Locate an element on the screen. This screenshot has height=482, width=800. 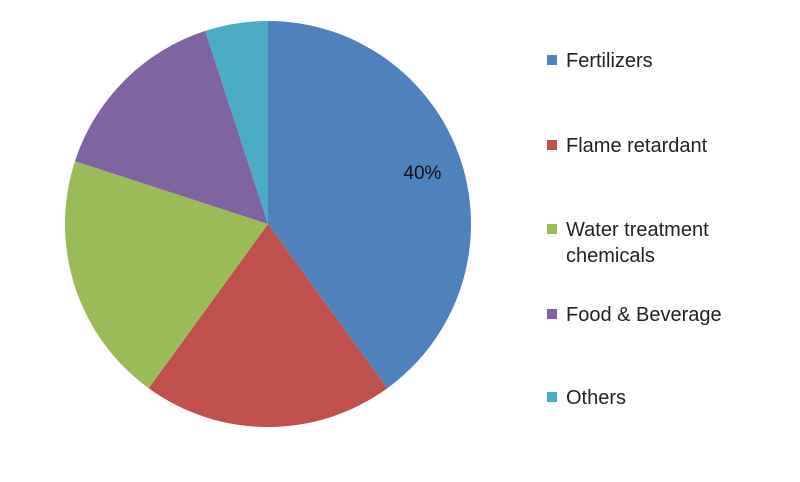
legend-label: Flame retardant is located at coordinates (637, 146).